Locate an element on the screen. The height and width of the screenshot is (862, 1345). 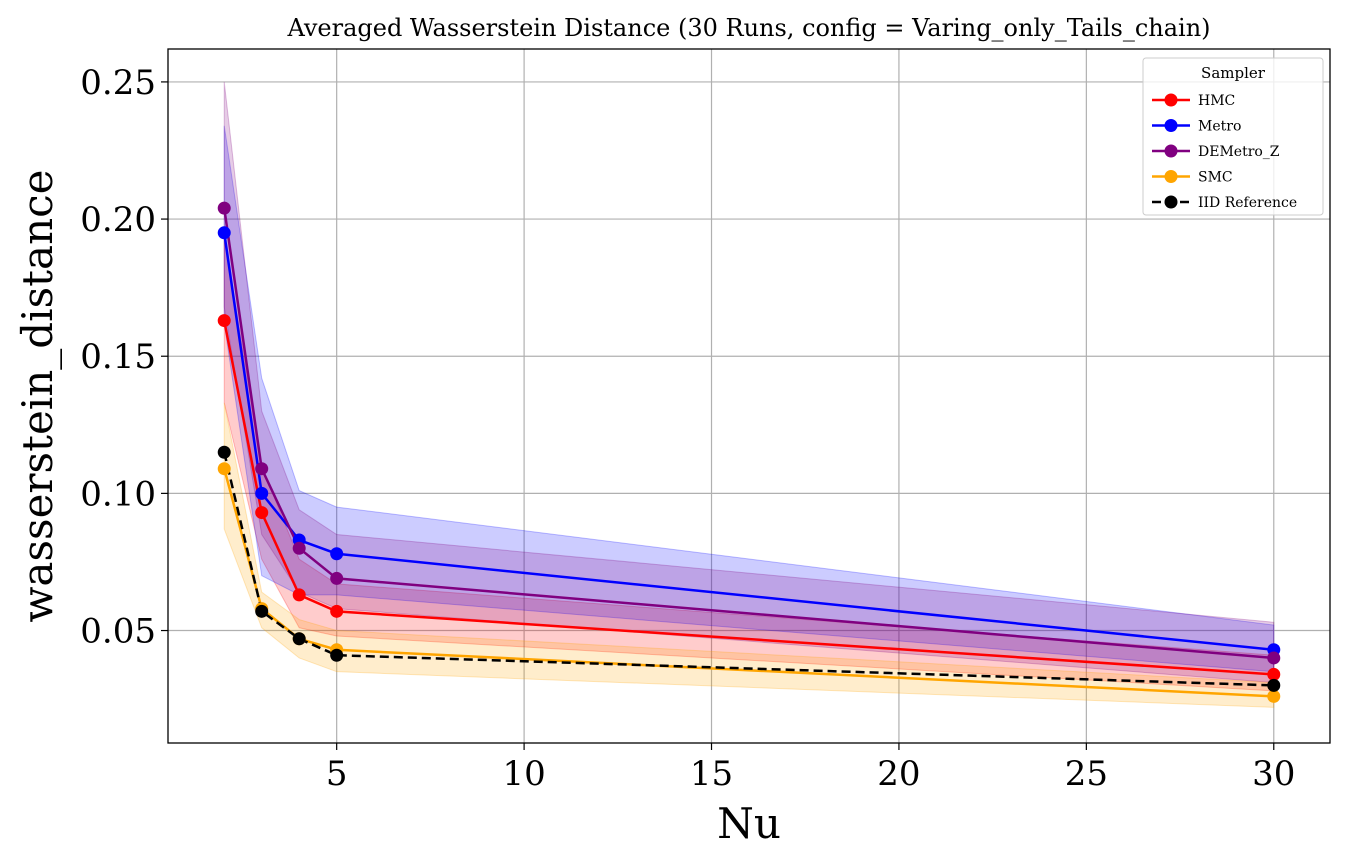
legend-marker-iid-reference is located at coordinates (1171, 202).